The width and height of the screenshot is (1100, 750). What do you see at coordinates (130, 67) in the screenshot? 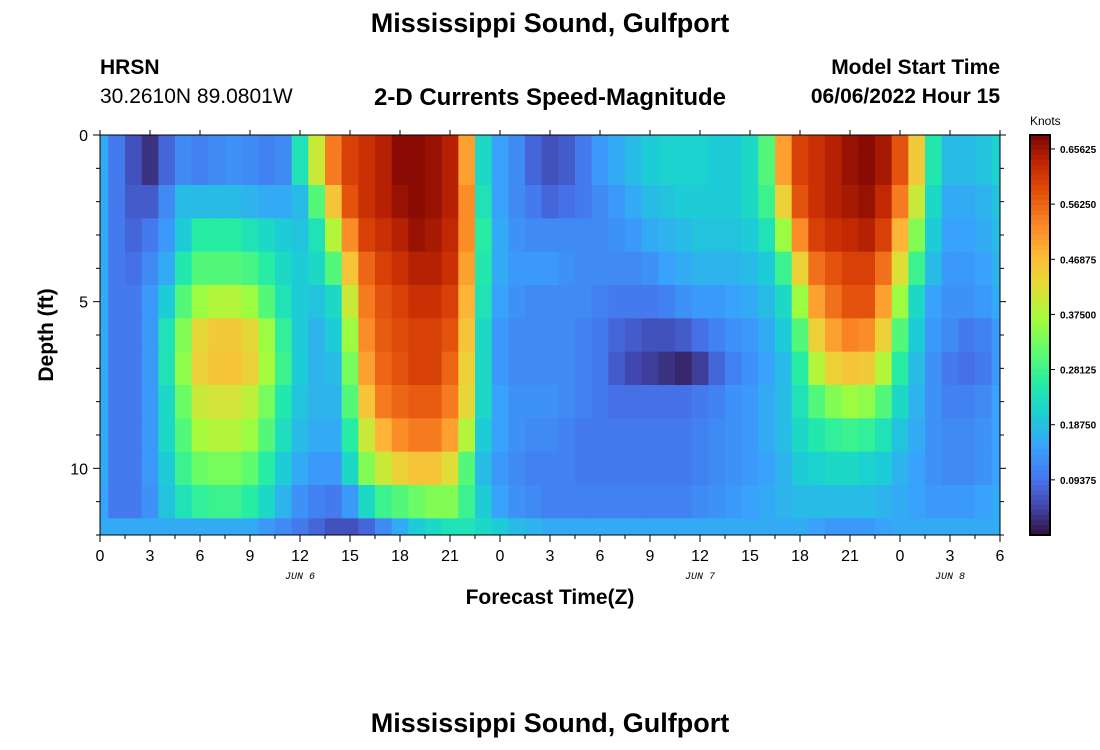
I see `station-name: HRSN` at bounding box center [130, 67].